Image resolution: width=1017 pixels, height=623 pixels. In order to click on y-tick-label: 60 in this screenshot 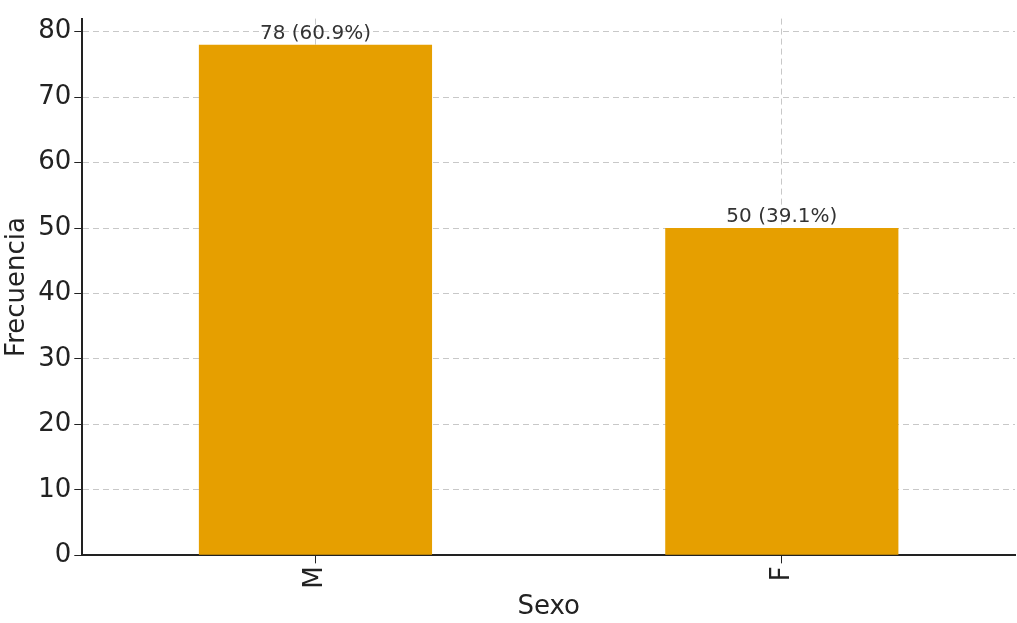, I will do `click(55, 160)`.